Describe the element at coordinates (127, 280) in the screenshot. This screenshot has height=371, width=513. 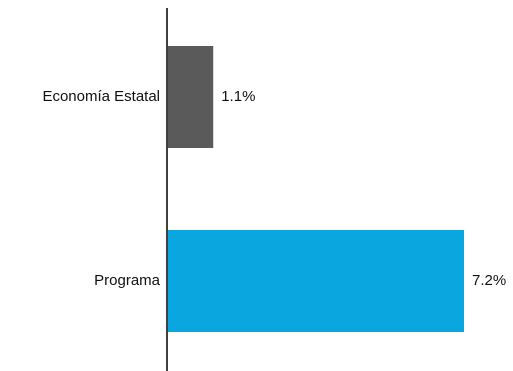
I see `category-label-programa: Programa` at that location.